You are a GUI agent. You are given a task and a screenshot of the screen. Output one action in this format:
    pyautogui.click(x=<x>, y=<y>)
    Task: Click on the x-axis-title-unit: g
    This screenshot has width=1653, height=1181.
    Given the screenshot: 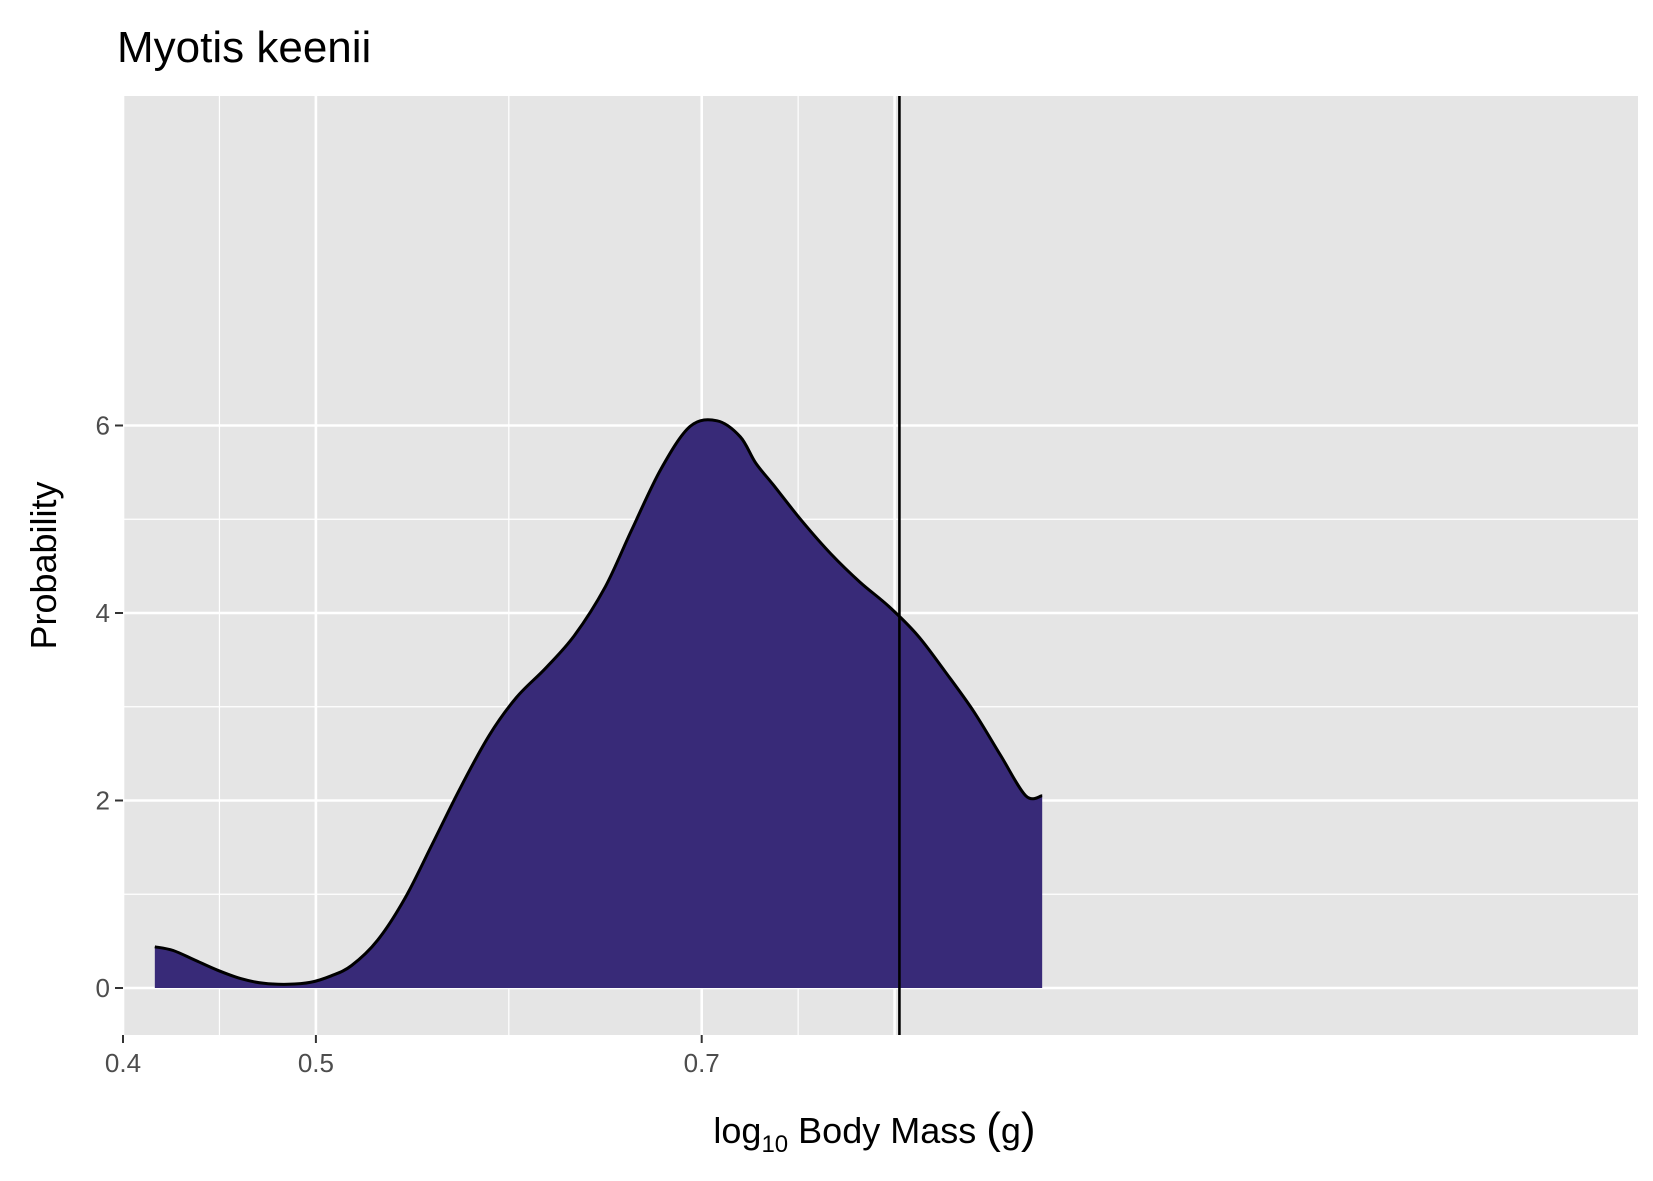 What is the action you would take?
    pyautogui.click(x=1011, y=1130)
    